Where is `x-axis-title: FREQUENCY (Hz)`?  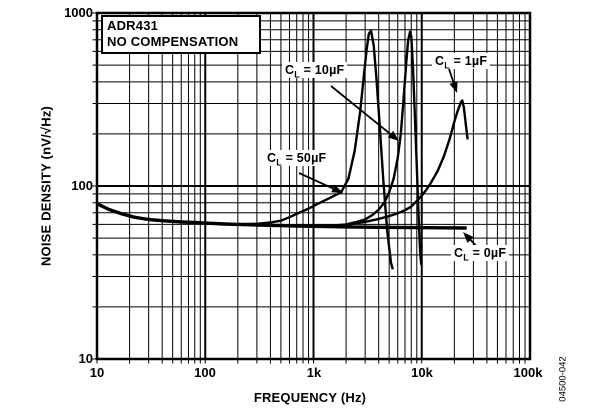
x-axis-title: FREQUENCY (Hz) is located at coordinates (310, 397).